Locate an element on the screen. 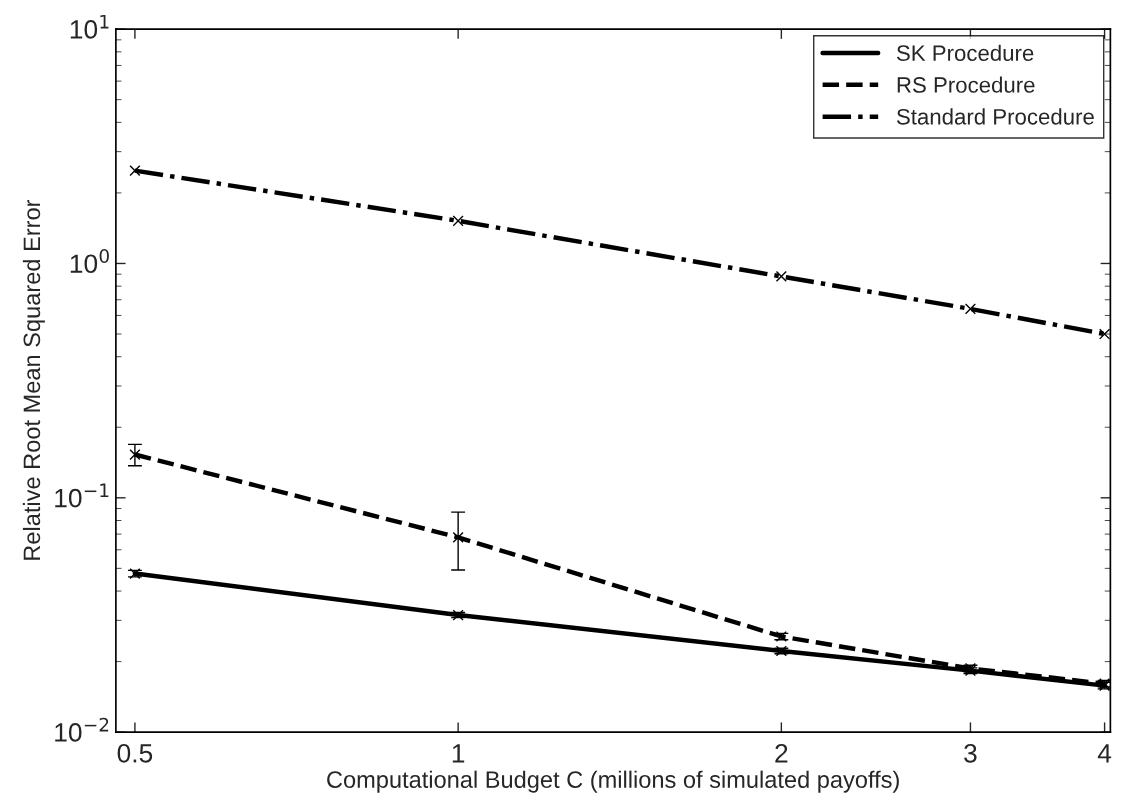 The width and height of the screenshot is (1125, 809). legend-label: SK Procedure is located at coordinates (965, 52).